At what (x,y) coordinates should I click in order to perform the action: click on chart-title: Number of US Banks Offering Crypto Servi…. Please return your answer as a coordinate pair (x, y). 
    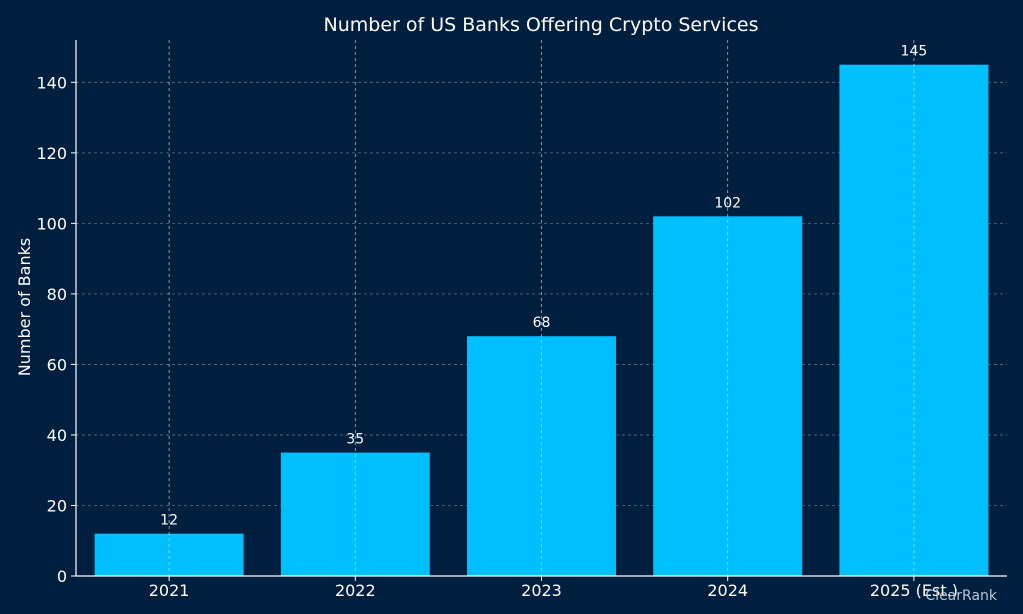
    Looking at the image, I should click on (541, 25).